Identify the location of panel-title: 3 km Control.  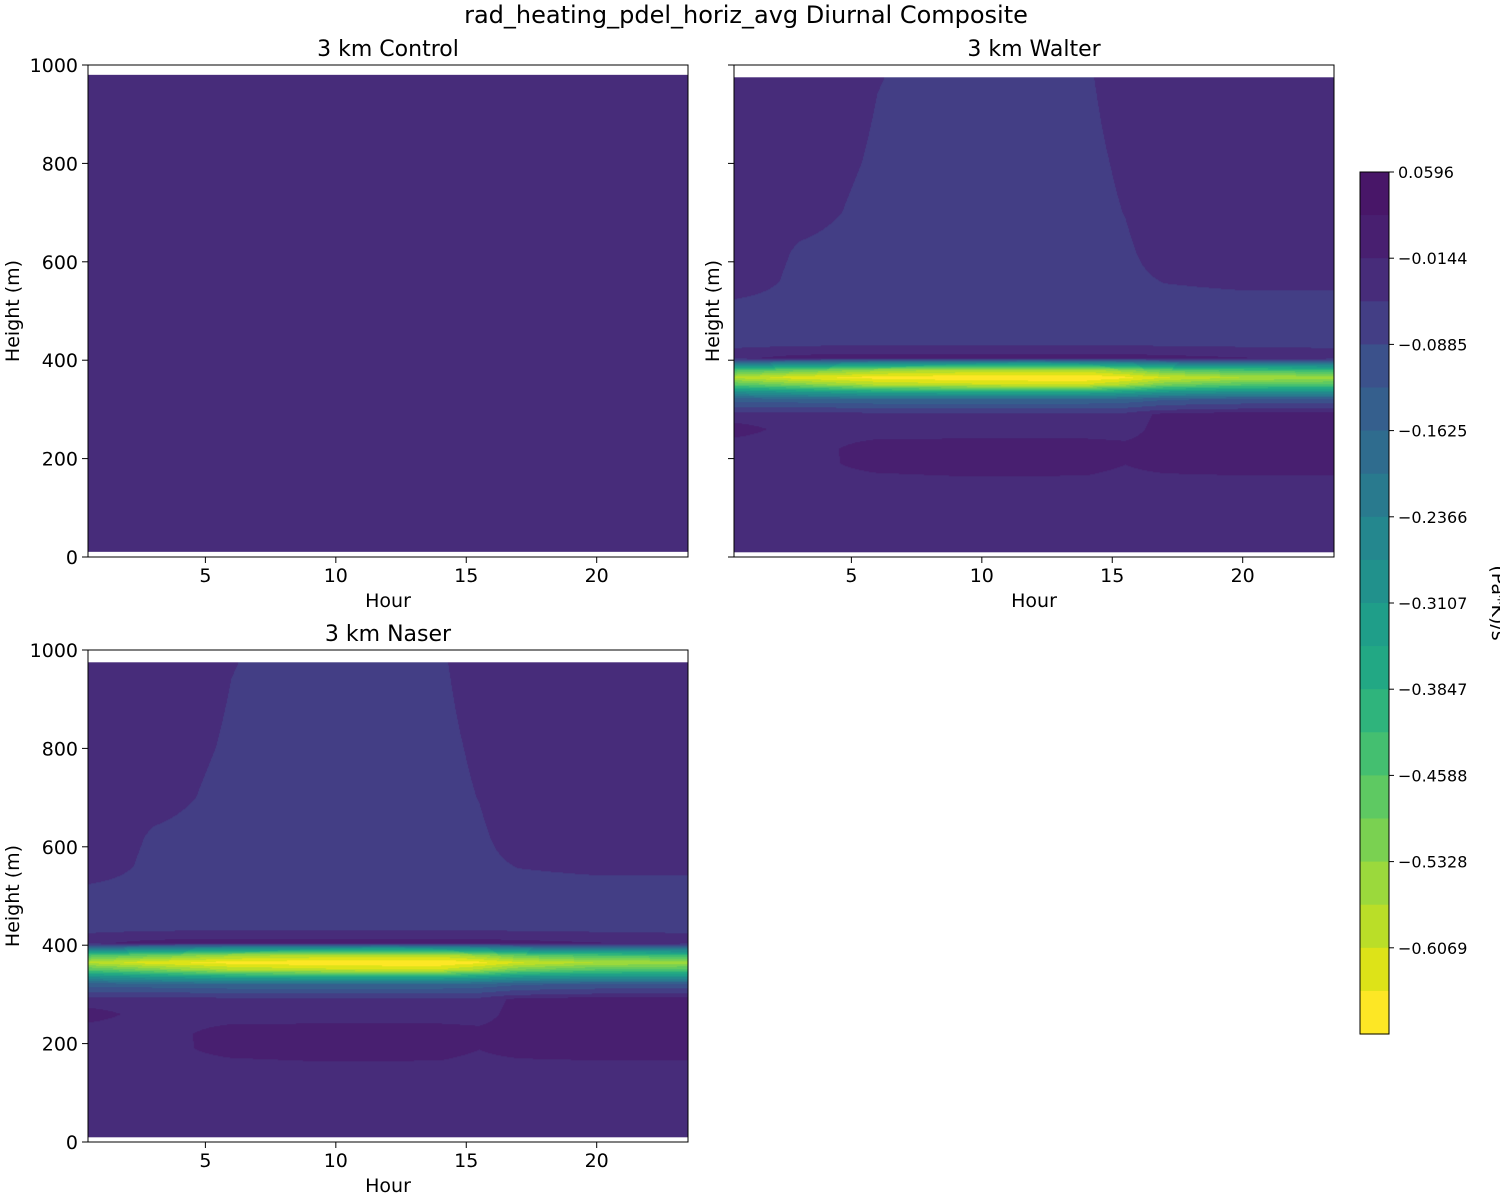
(388, 49).